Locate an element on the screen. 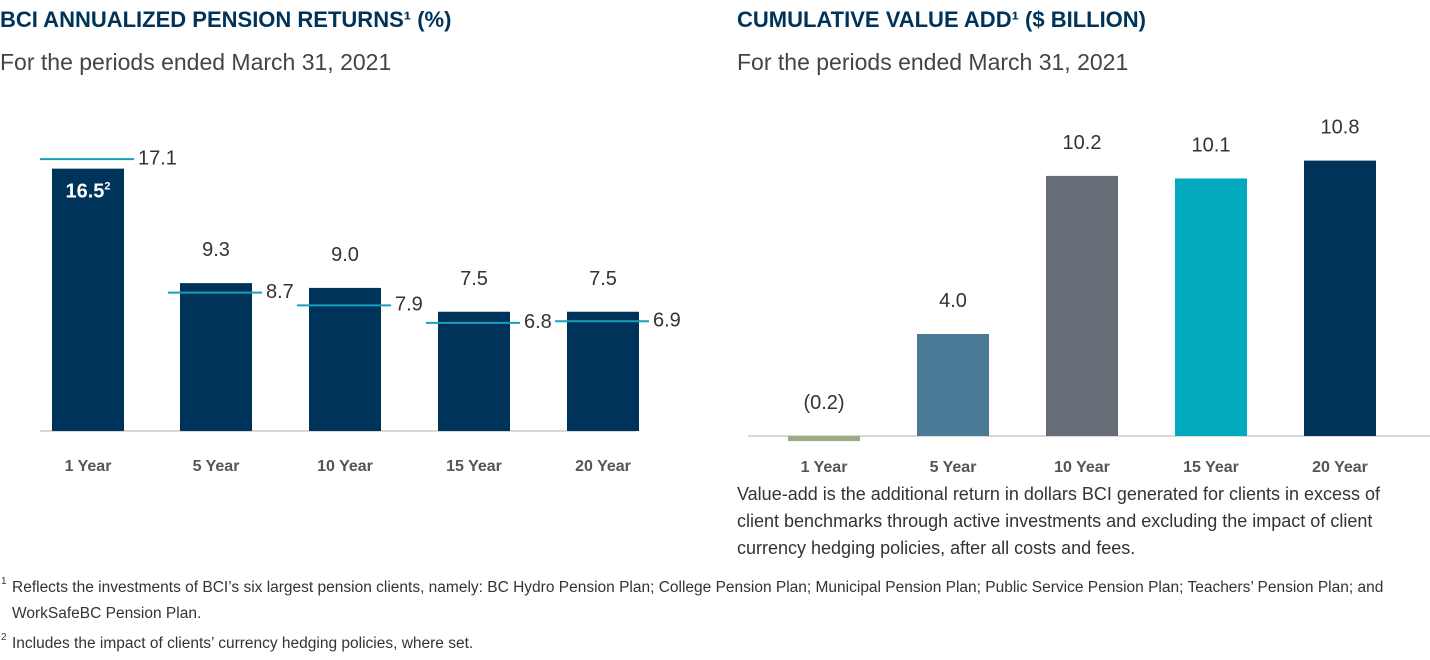  value-label: 9.0 is located at coordinates (345, 255).